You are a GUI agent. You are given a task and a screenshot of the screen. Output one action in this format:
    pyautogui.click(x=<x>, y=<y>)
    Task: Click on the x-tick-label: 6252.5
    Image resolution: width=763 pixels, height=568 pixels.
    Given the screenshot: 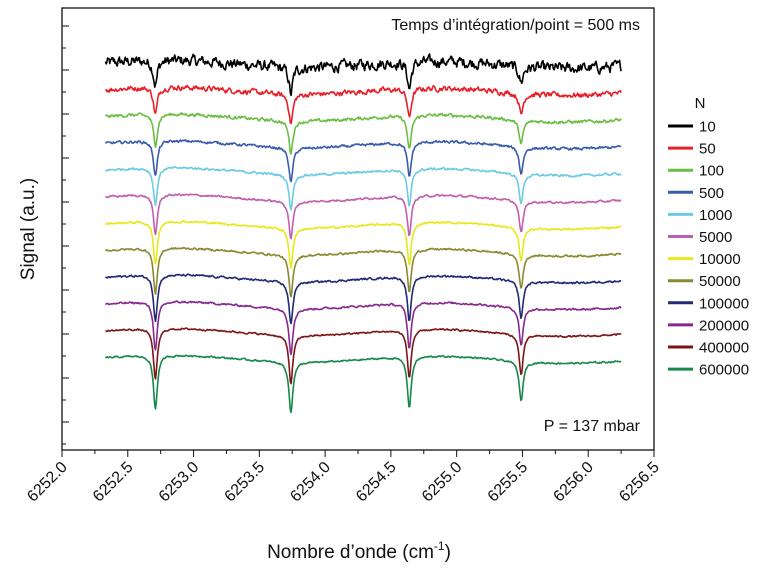 What is the action you would take?
    pyautogui.click(x=113, y=482)
    